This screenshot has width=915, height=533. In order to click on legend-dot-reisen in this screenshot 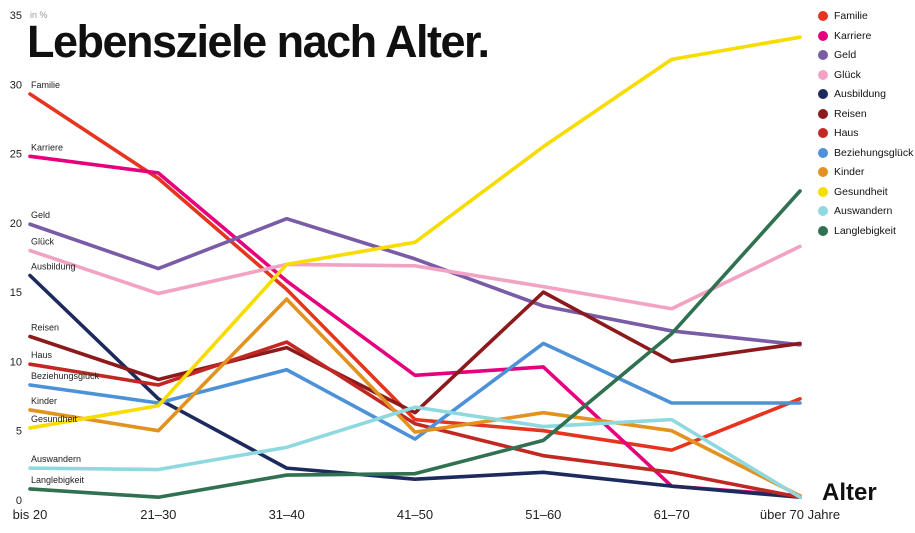, I will do `click(823, 113)`.